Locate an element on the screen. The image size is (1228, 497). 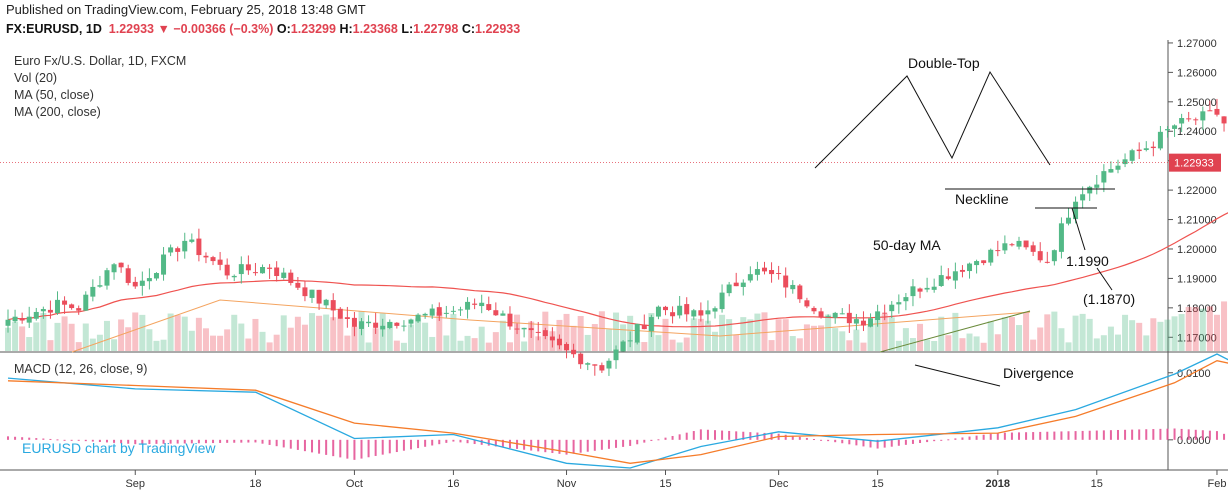
time-tick-label: Oct is located at coordinates (354, 484).